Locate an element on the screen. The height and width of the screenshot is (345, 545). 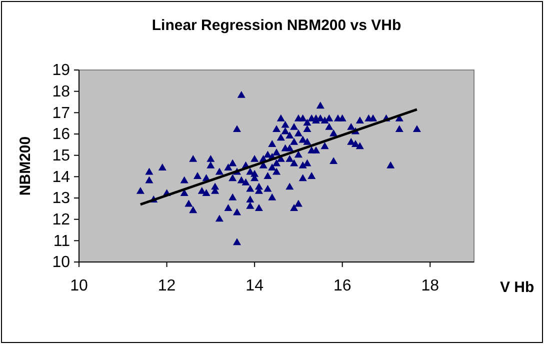
x-tick-label: 10 is located at coordinates (79, 285).